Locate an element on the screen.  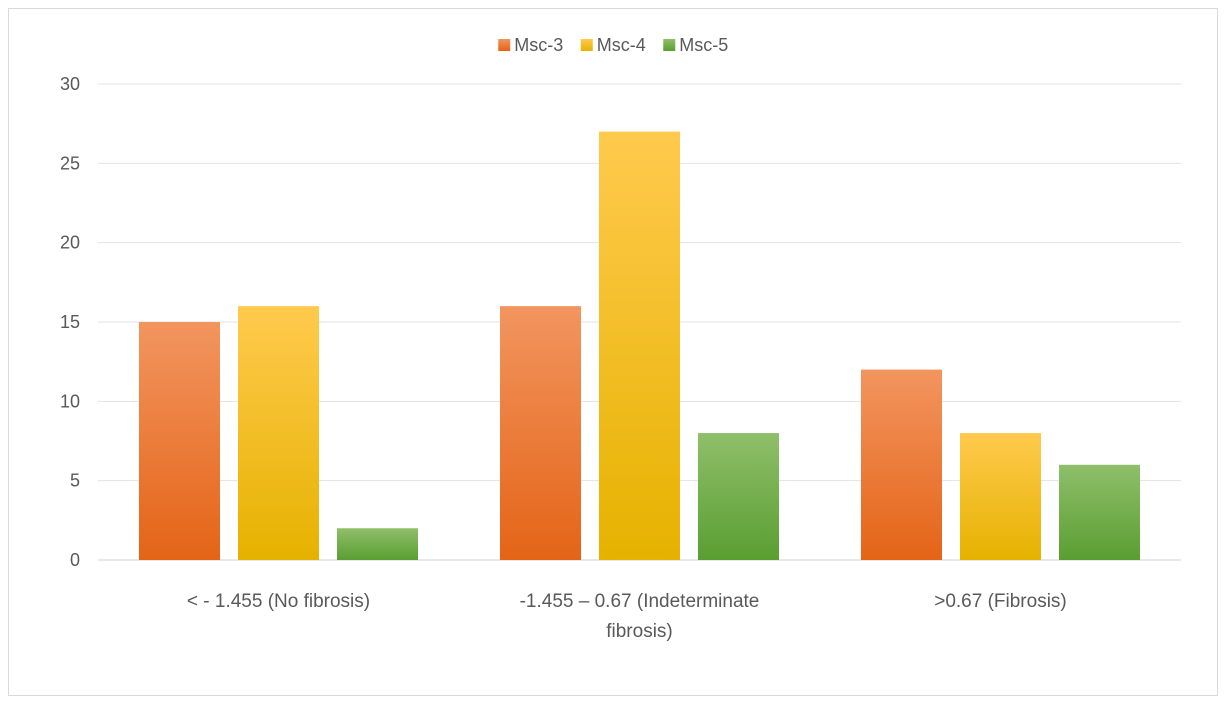
x-category-label: >0.67 (Fibrosis) is located at coordinates (1000, 601).